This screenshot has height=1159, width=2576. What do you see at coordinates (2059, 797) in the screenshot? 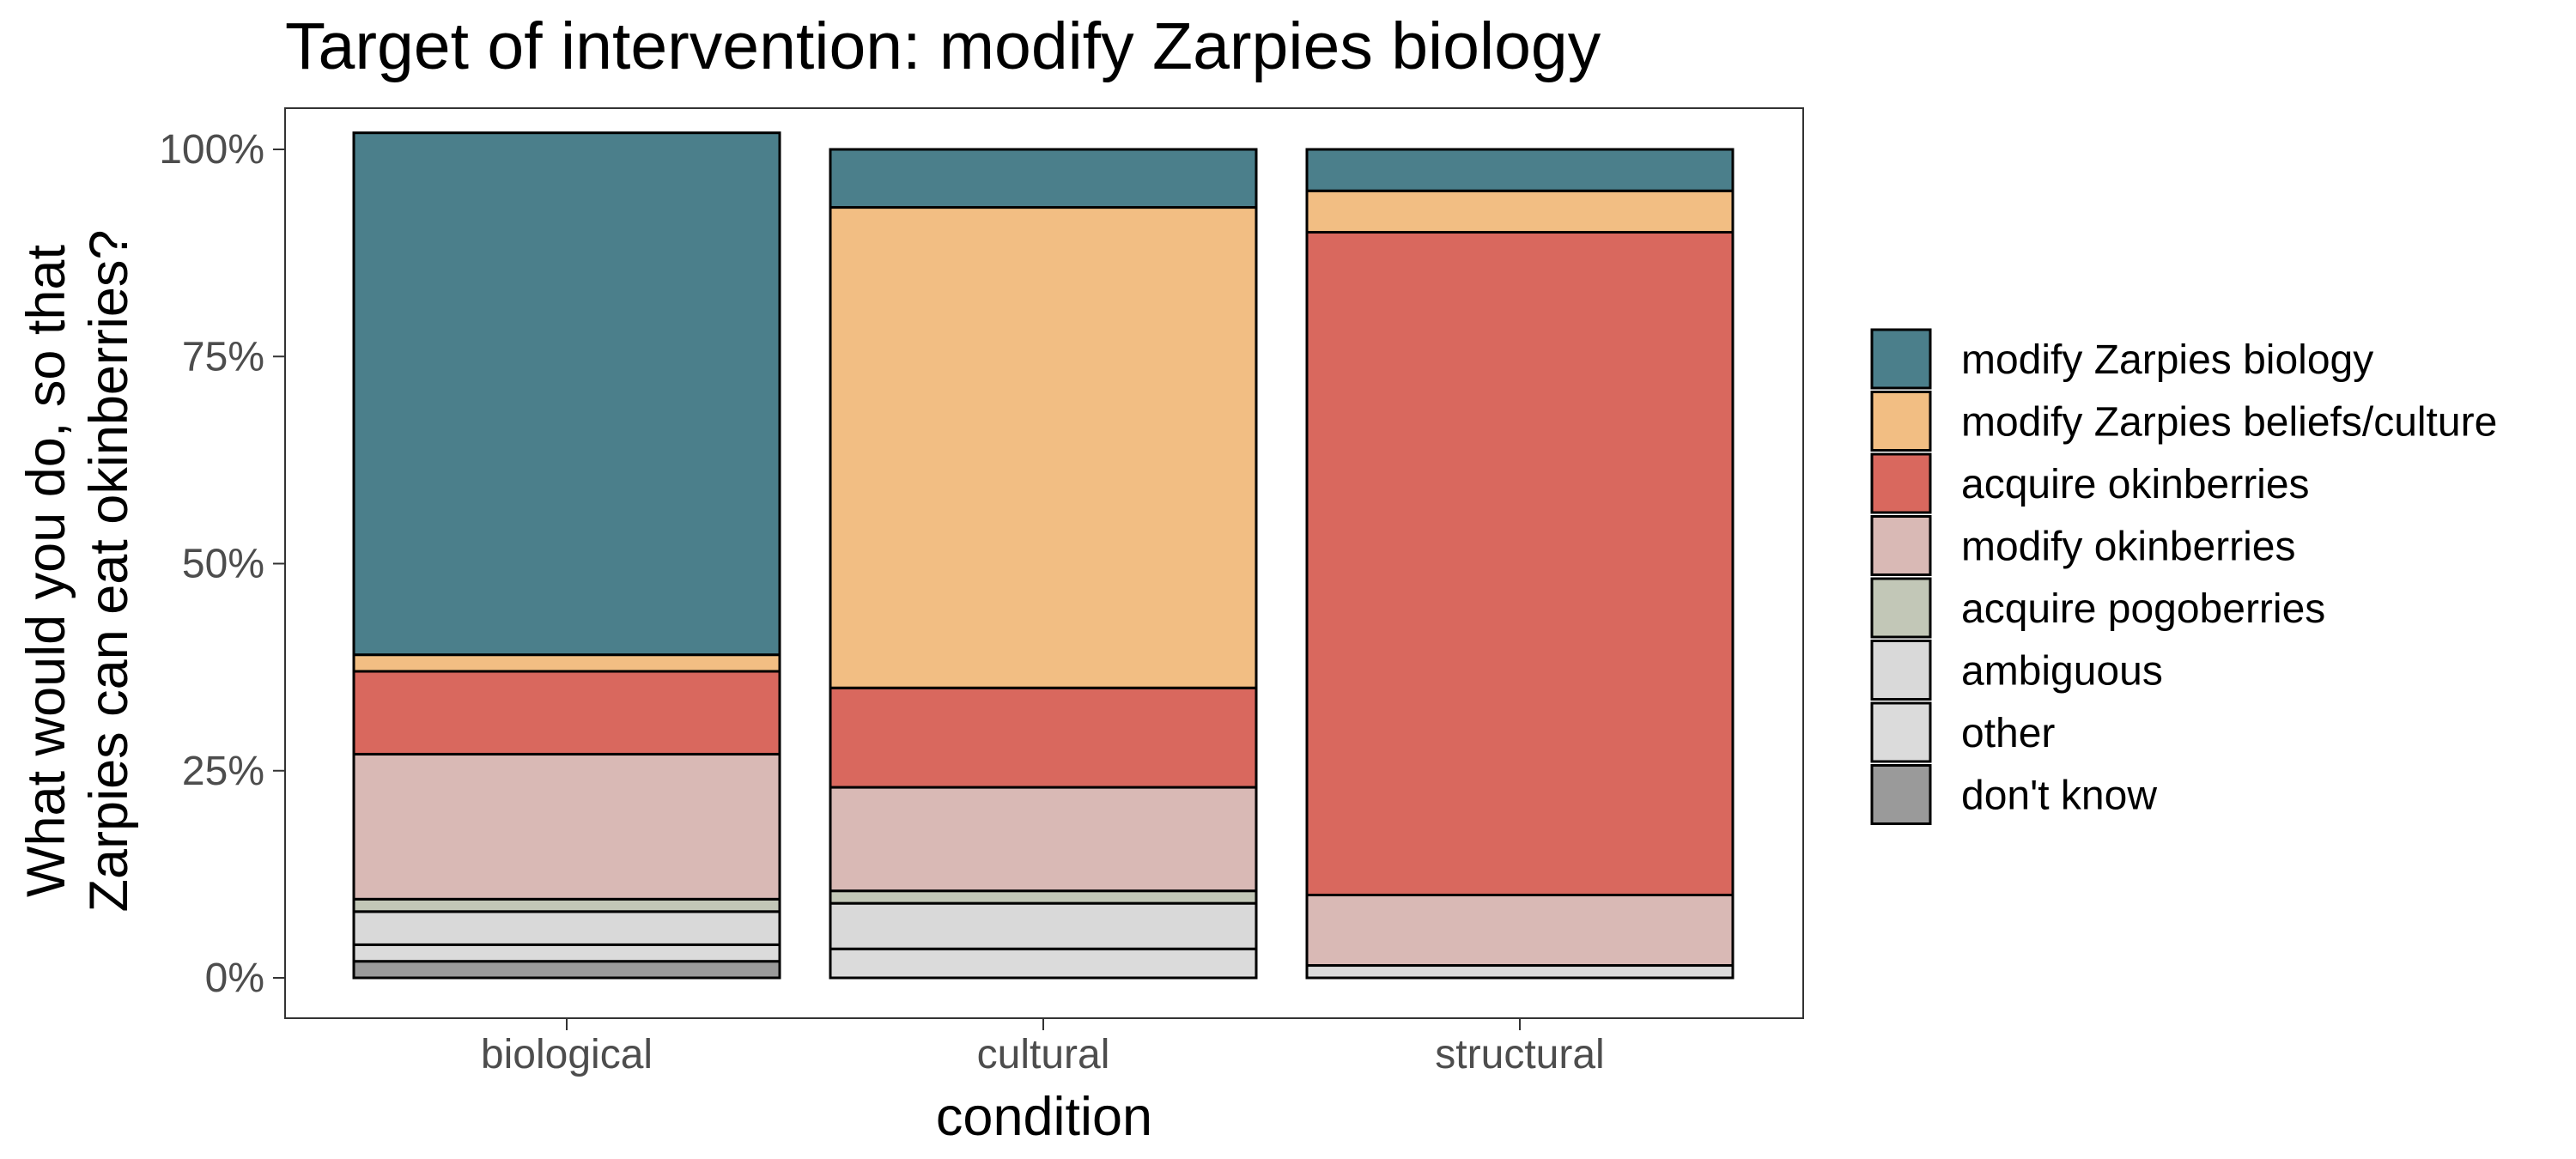
I see `legend-label-don-t-know: don't know` at bounding box center [2059, 797].